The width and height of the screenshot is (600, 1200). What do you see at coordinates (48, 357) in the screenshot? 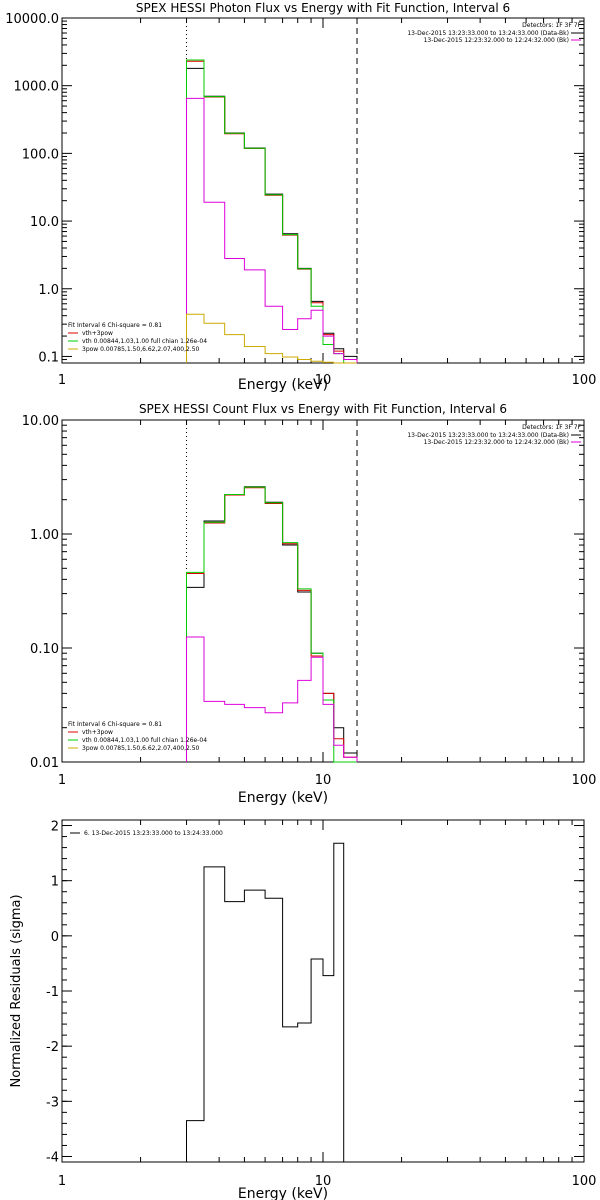
I see `y-tick-label: 0.1` at bounding box center [48, 357].